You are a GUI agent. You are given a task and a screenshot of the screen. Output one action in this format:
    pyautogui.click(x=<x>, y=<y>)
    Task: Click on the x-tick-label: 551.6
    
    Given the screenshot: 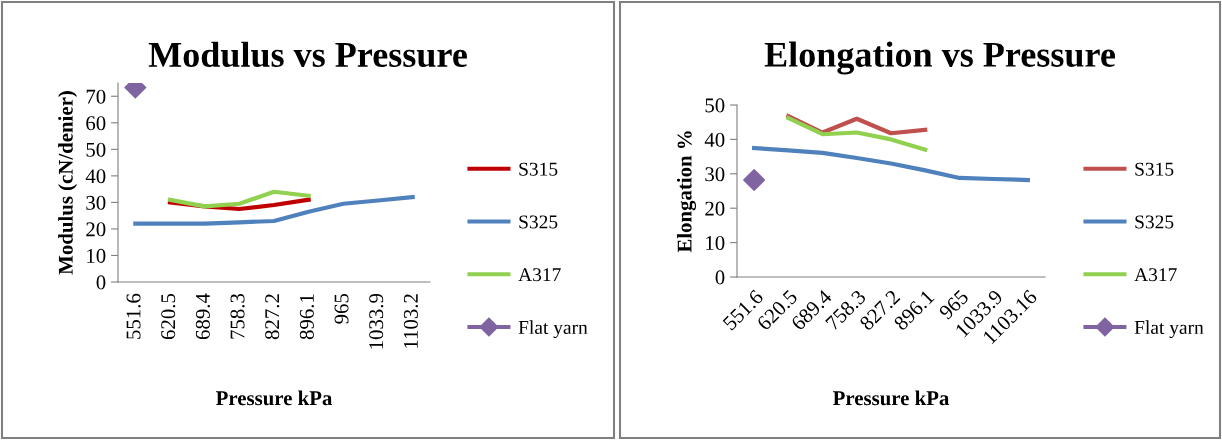 What is the action you would take?
    pyautogui.click(x=133, y=316)
    